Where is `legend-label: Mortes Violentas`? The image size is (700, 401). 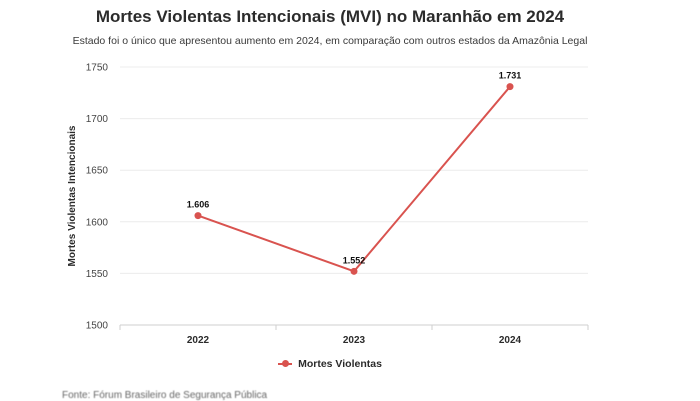
legend-label: Mortes Violentas is located at coordinates (340, 364).